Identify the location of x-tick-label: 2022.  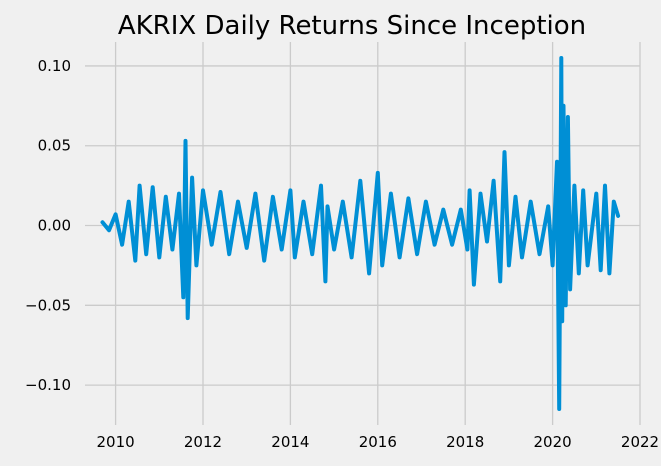
(640, 442).